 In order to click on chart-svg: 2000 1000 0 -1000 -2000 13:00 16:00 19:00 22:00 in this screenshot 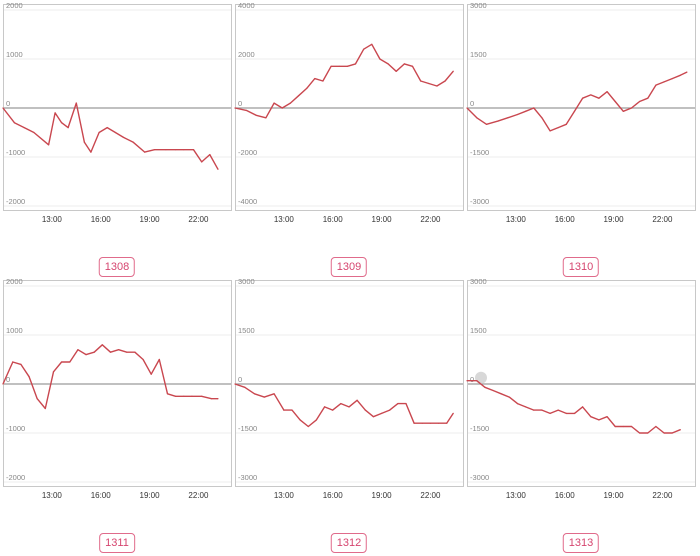, I will do `click(117, 388)`.